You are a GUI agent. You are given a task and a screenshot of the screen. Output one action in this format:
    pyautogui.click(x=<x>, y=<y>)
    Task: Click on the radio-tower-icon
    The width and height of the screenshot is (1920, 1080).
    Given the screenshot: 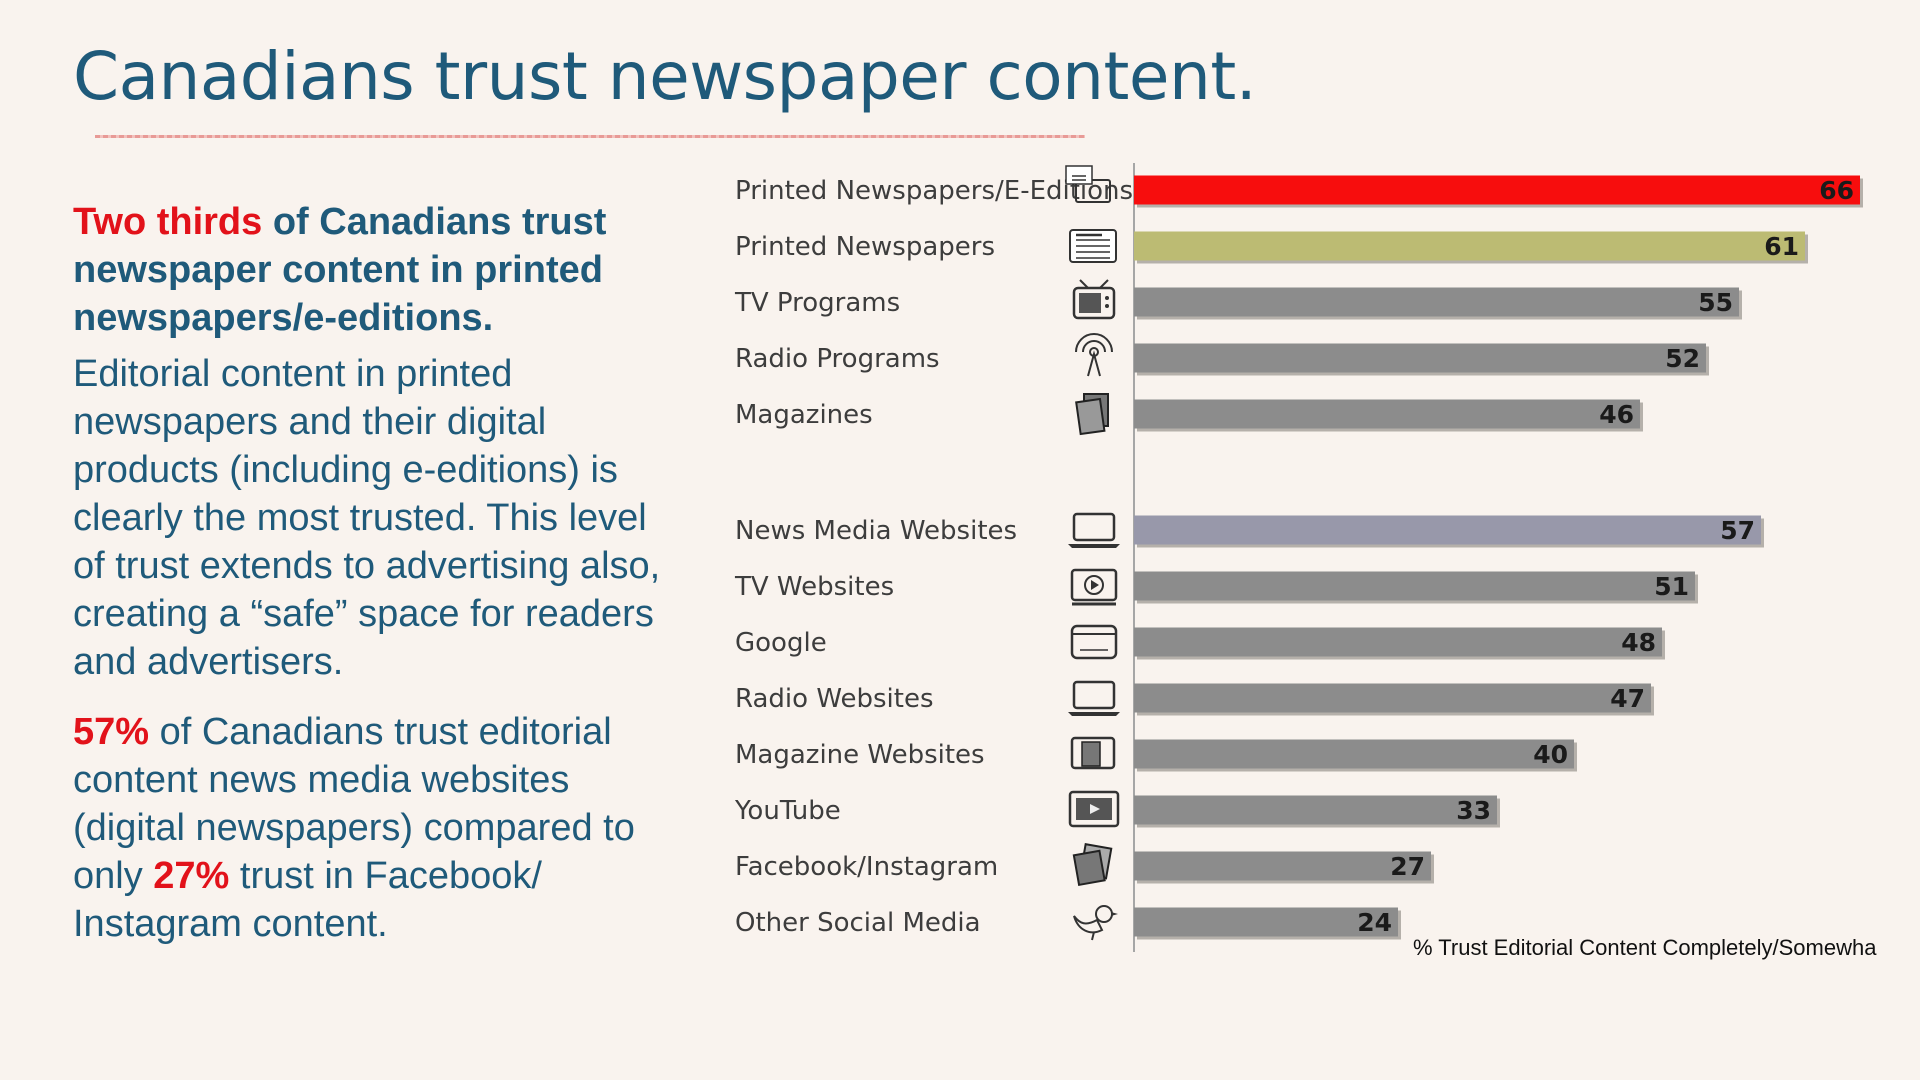 What is the action you would take?
    pyautogui.click(x=1094, y=355)
    